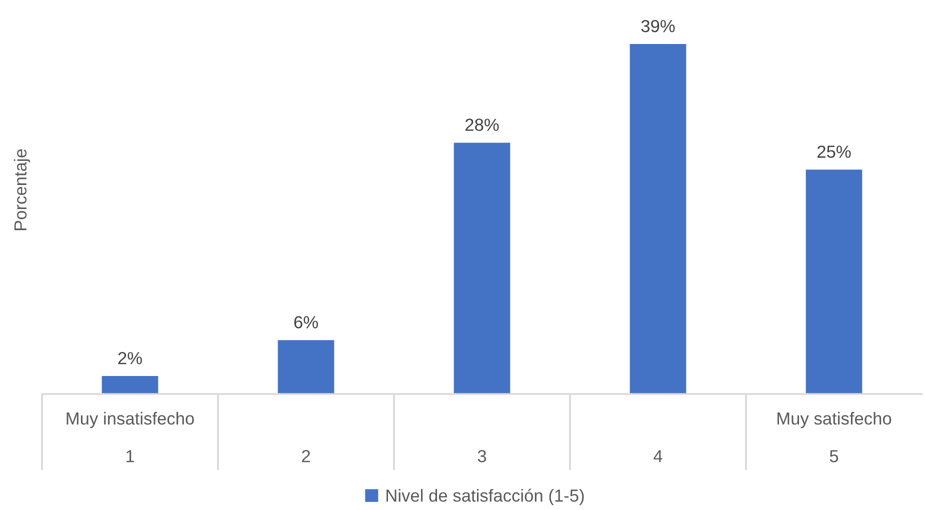 The image size is (925, 510). What do you see at coordinates (482, 124) in the screenshot?
I see `data-label: 28%` at bounding box center [482, 124].